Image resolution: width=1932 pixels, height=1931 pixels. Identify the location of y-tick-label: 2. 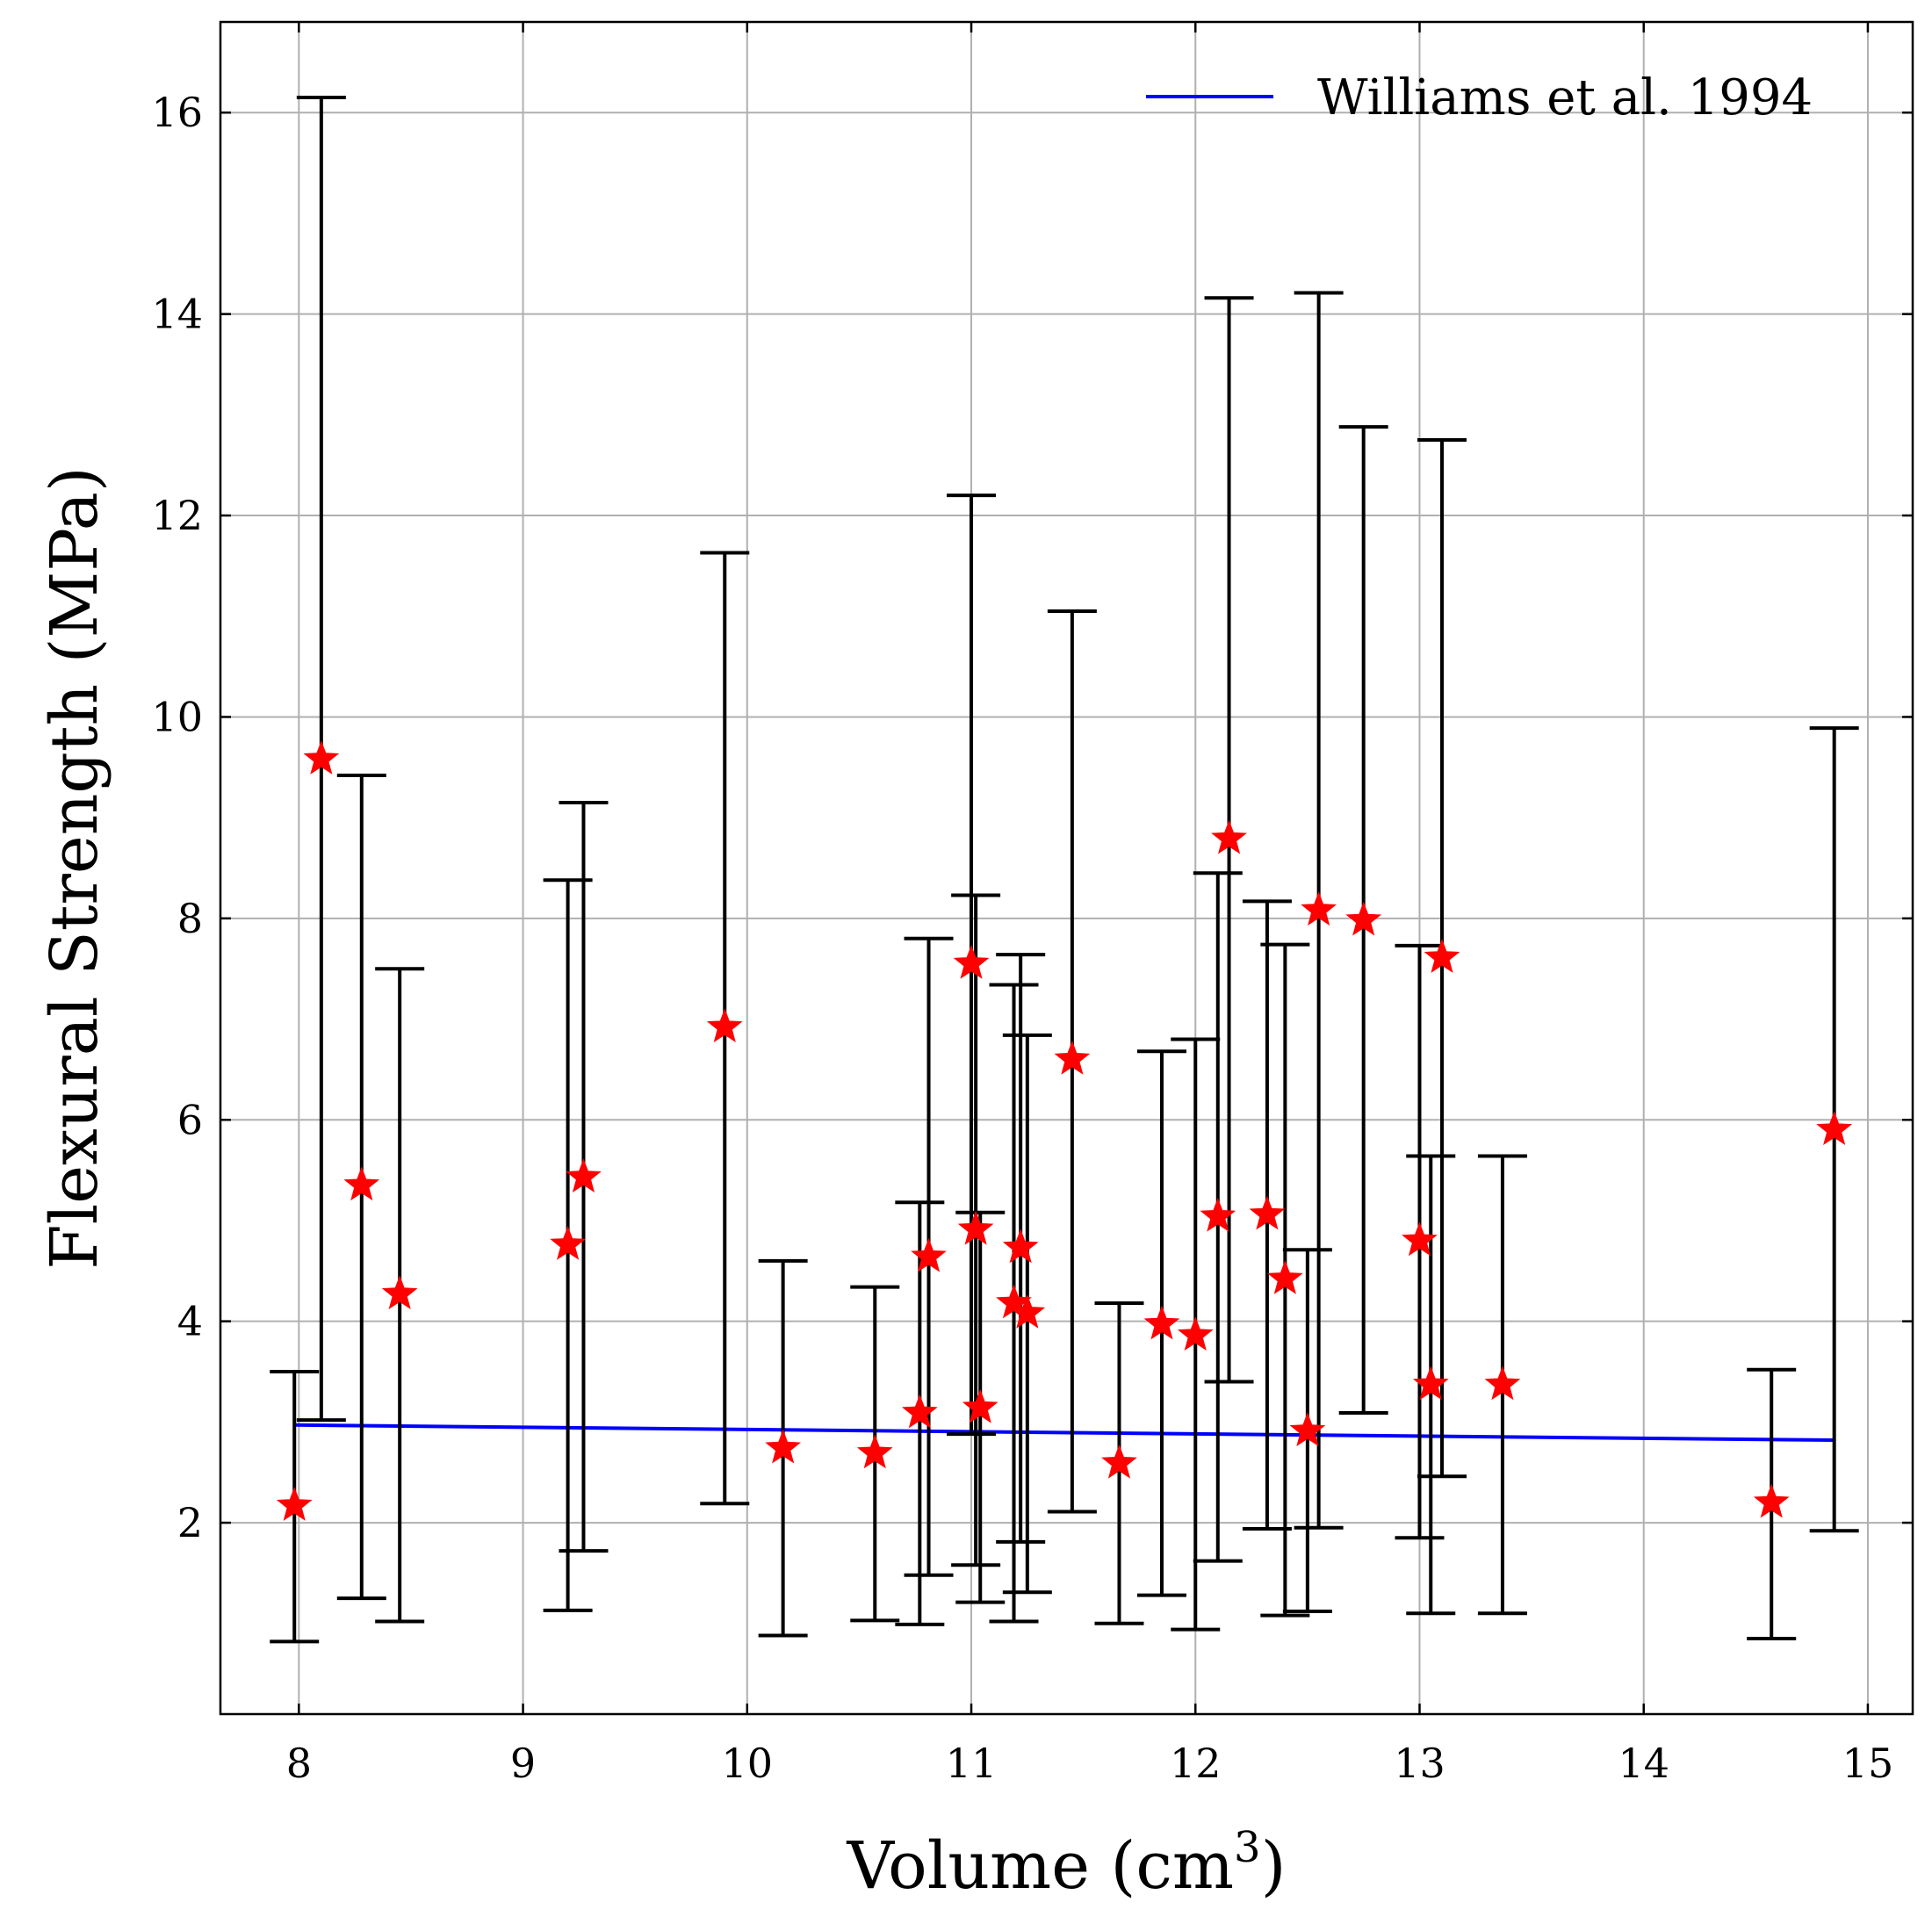
(190, 1522).